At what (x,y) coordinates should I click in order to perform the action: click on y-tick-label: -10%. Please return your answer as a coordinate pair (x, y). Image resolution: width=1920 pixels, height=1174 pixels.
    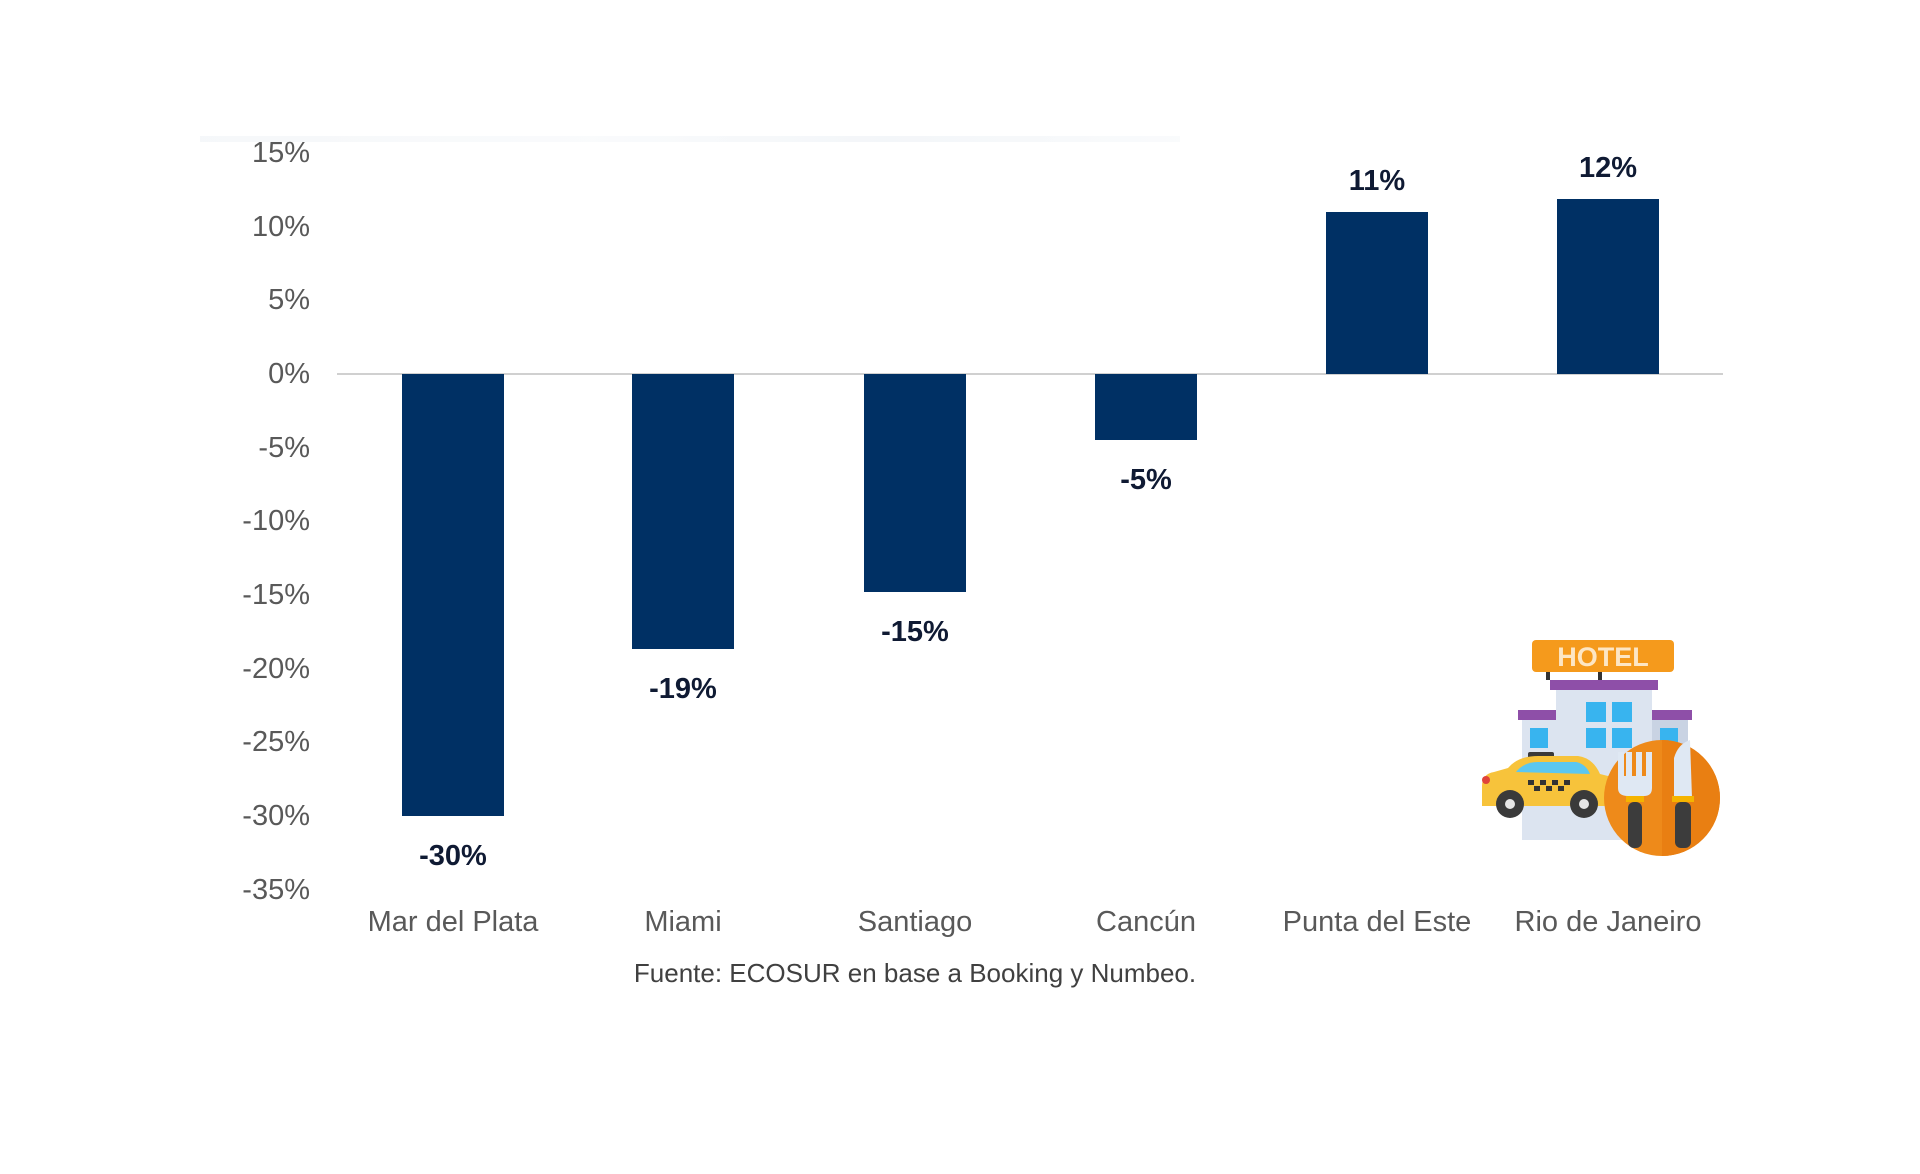
    Looking at the image, I should click on (276, 521).